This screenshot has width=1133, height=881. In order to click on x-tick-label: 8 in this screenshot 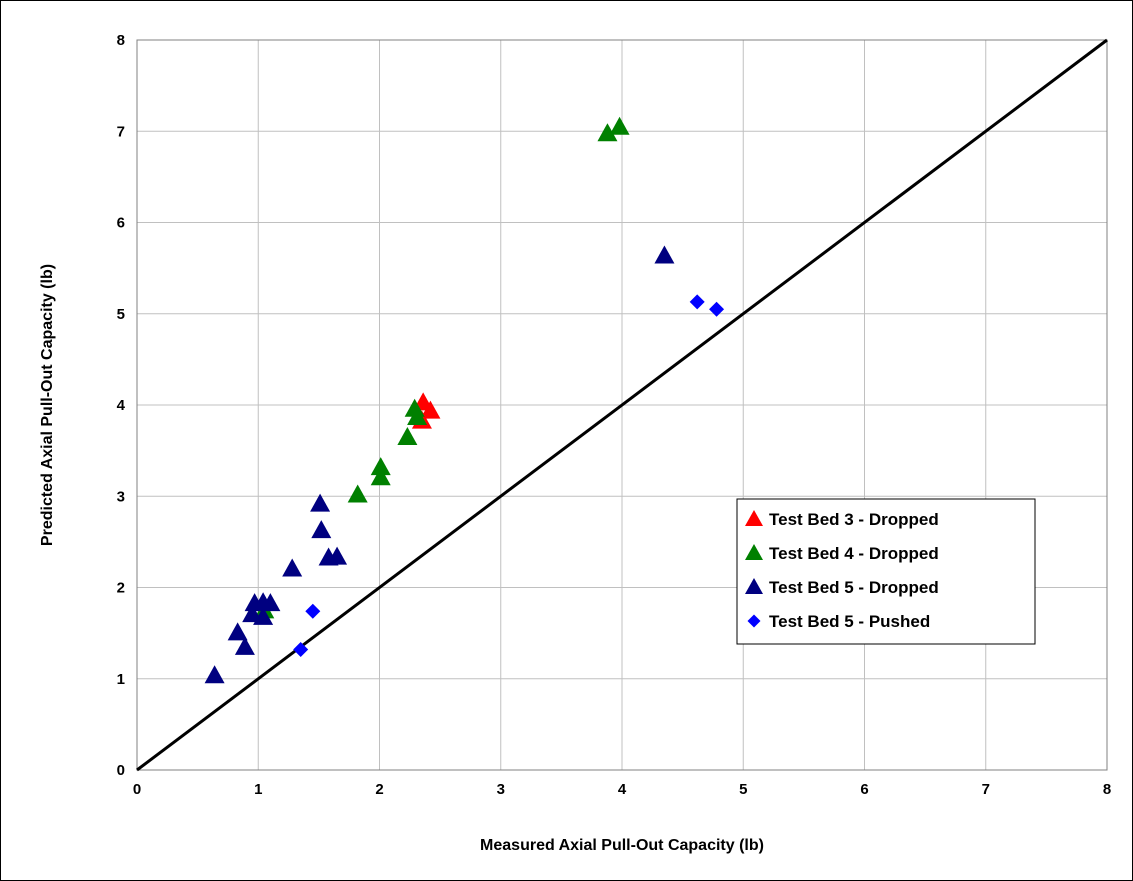, I will do `click(1107, 789)`.